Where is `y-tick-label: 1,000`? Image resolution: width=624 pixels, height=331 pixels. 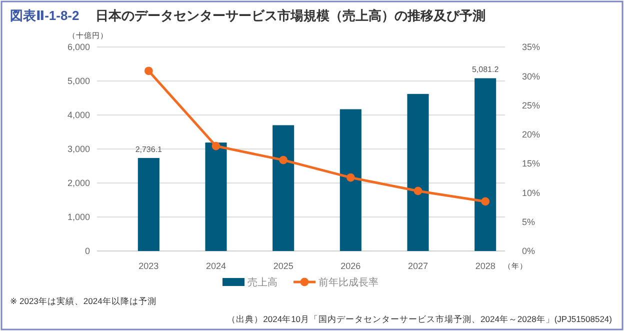 y-tick-label: 1,000 is located at coordinates (78, 217).